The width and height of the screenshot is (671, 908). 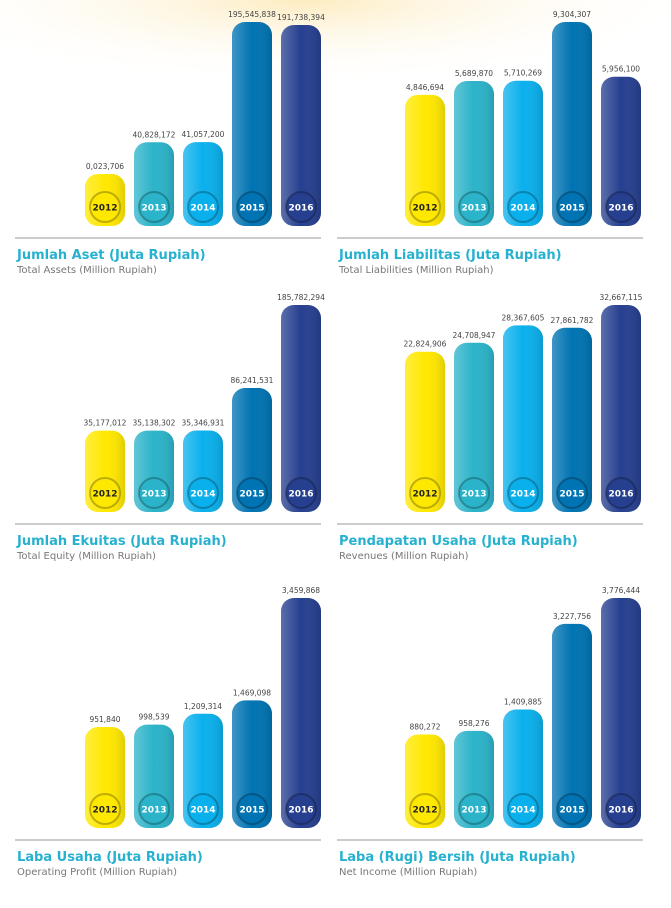 I want to click on chart-subtitle: Operating Profit (Million Rupiah), so click(x=97, y=872).